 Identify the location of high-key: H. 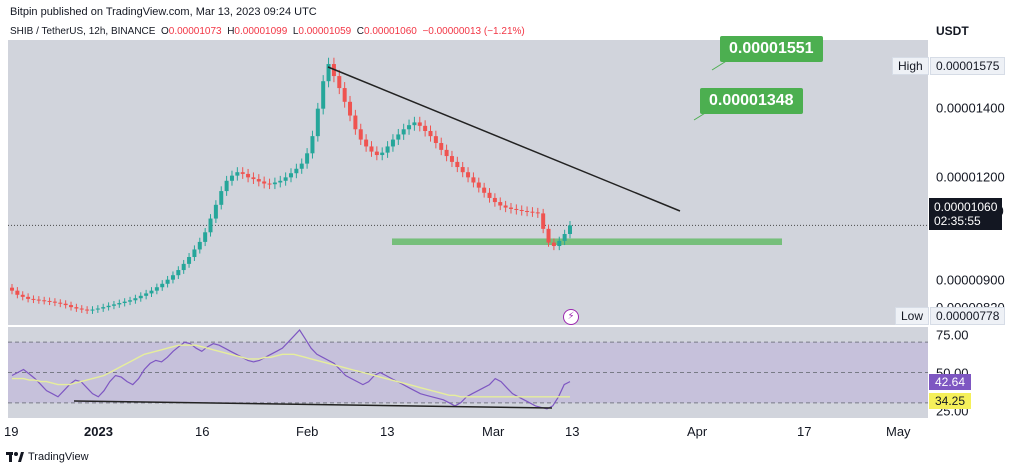
(231, 31).